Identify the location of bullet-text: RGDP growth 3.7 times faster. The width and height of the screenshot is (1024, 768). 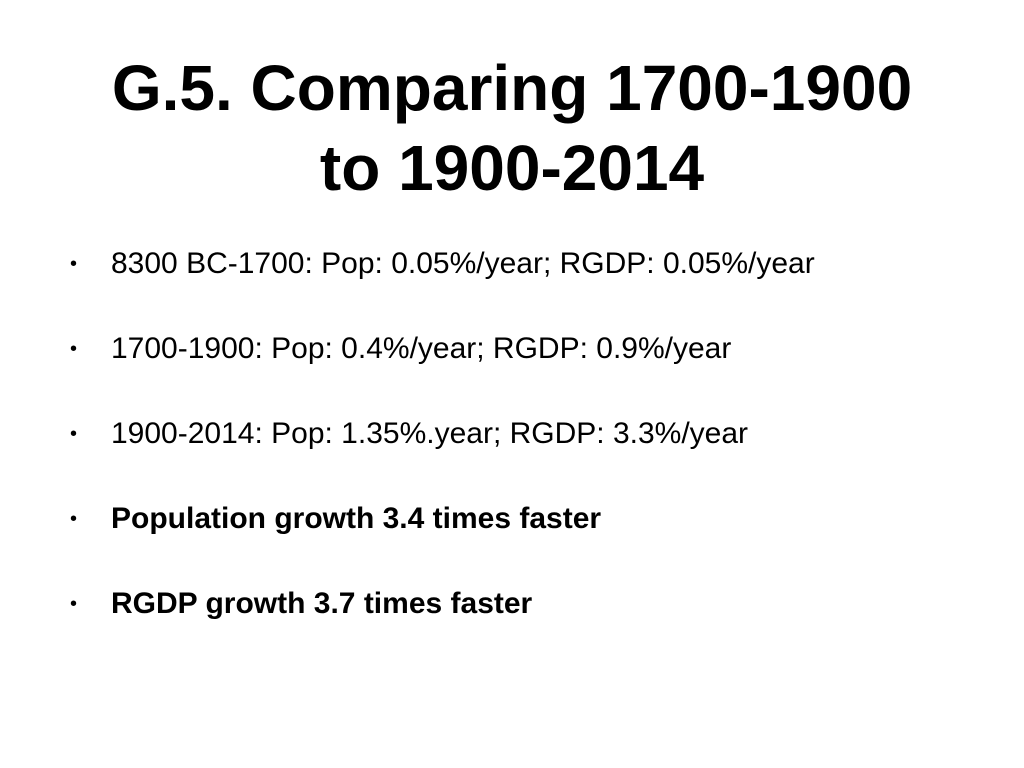
(322, 603).